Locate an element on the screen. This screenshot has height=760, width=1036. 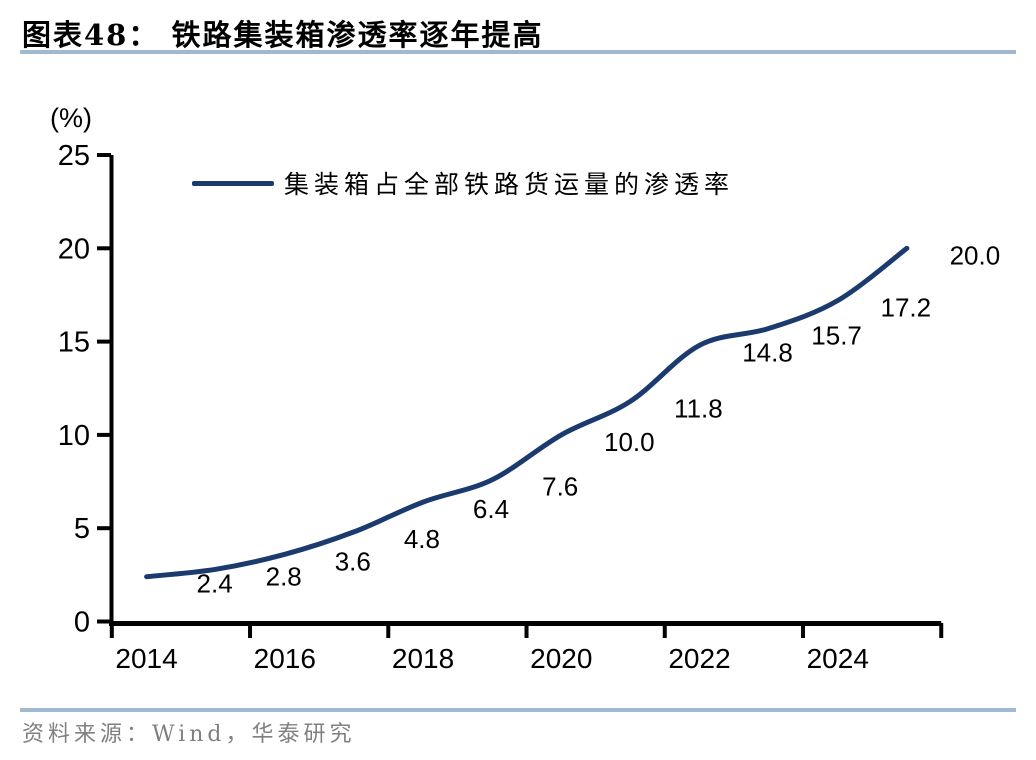
data-label: 11.8 is located at coordinates (698, 408).